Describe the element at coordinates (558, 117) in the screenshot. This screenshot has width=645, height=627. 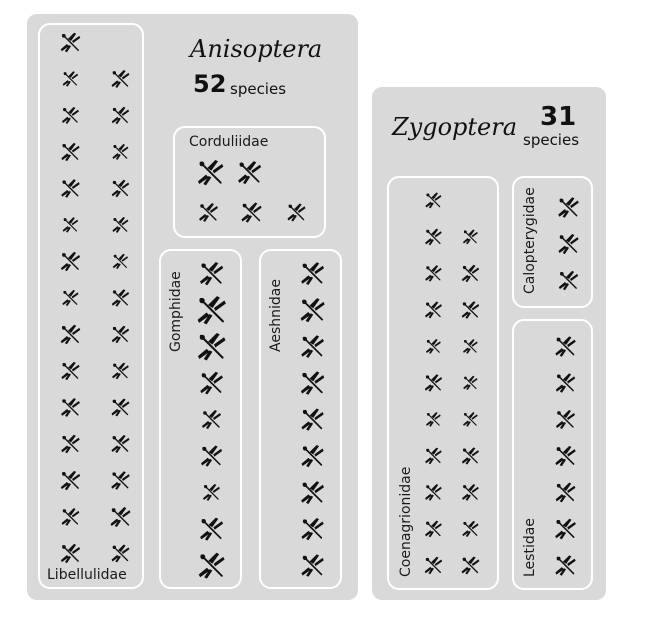
I see `species-count: 31` at that location.